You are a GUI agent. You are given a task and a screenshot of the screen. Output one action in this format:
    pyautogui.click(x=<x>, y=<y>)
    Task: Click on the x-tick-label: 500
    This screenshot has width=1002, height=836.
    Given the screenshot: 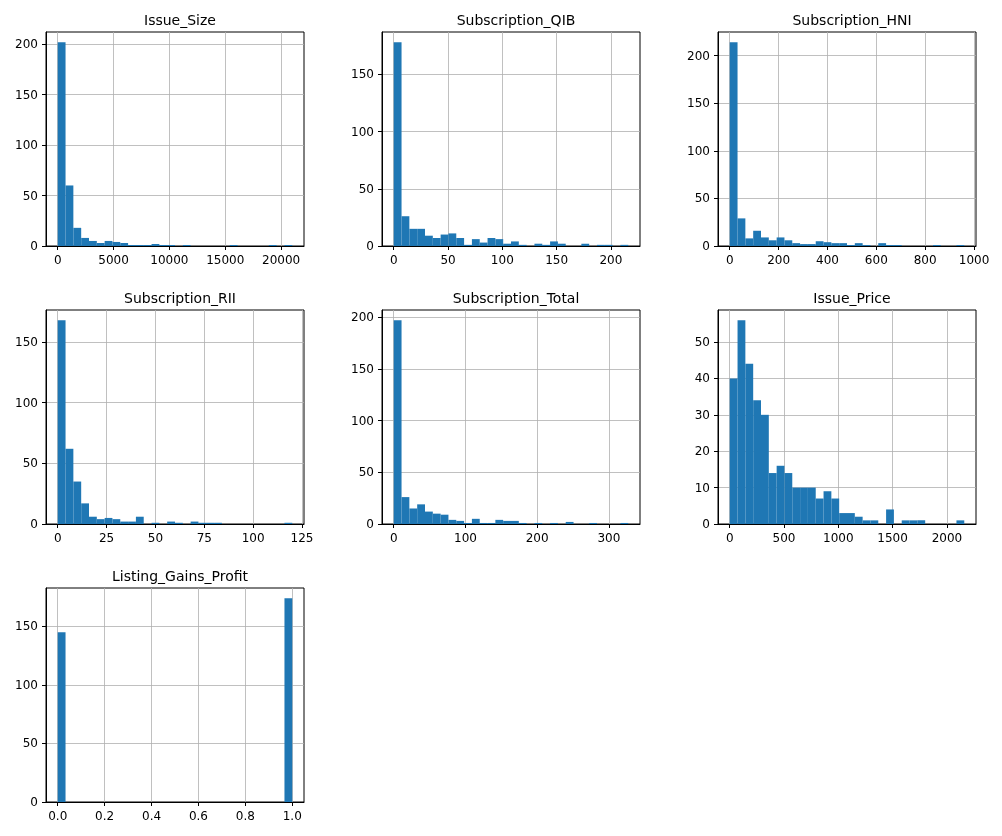 What is the action you would take?
    pyautogui.click(x=784, y=538)
    